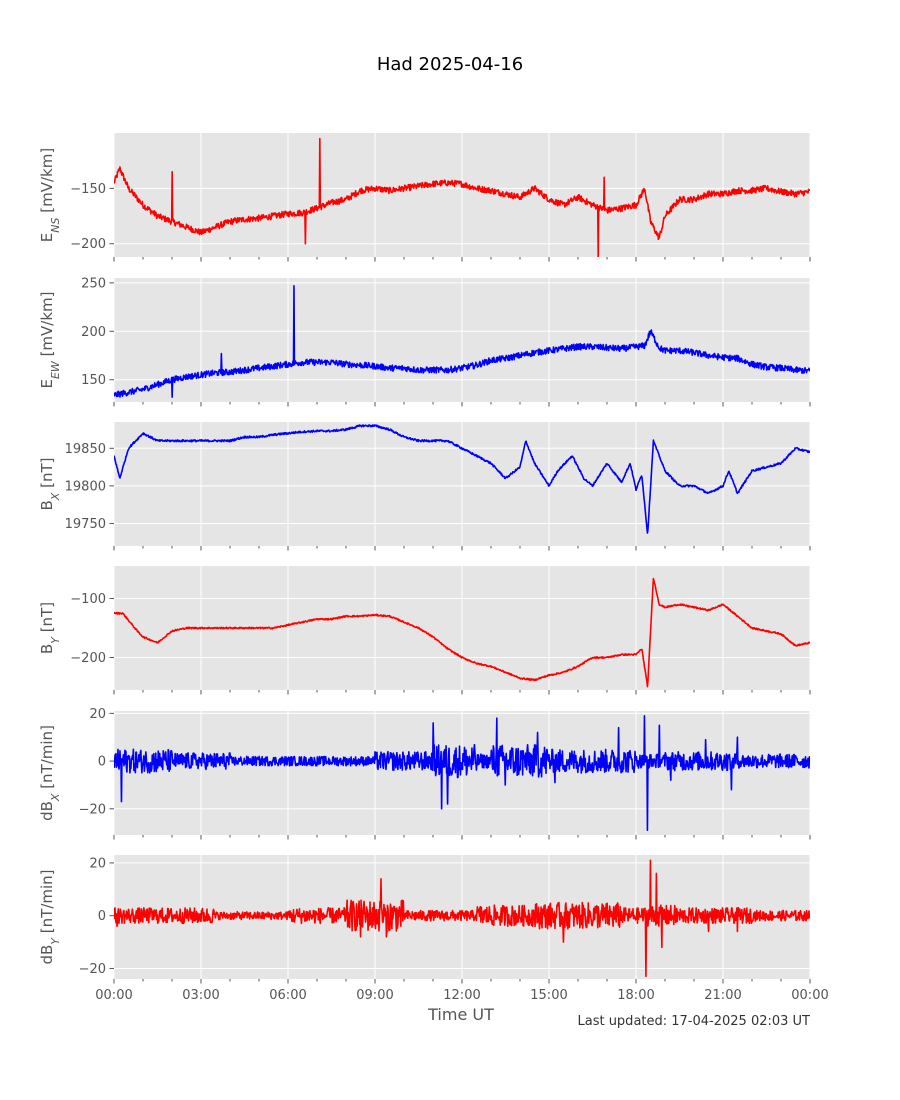  I want to click on x-tick-label: 18:00, so click(635, 995).